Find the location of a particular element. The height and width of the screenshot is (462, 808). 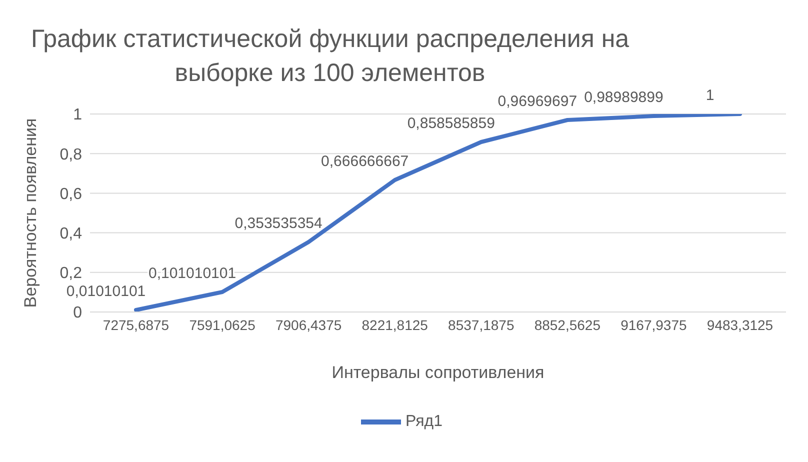

data-label: 0,101010101 is located at coordinates (192, 273).